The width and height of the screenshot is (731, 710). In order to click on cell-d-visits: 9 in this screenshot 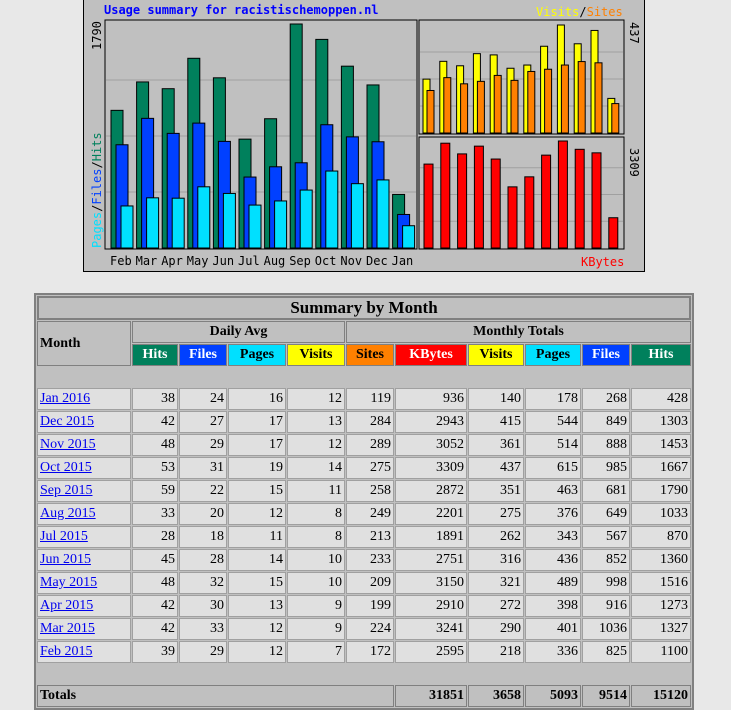, I will do `click(316, 629)`.